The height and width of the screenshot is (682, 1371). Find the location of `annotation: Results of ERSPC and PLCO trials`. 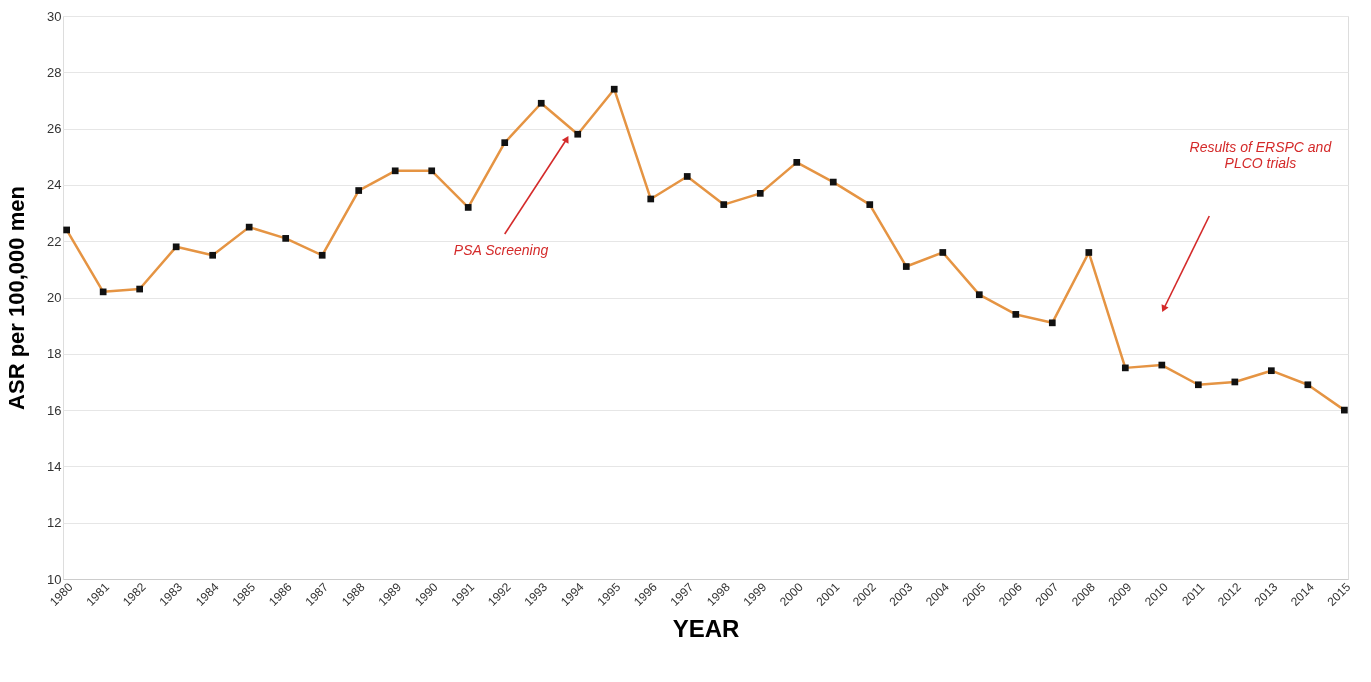

annotation: Results of ERSPC and PLCO trials is located at coordinates (1261, 155).